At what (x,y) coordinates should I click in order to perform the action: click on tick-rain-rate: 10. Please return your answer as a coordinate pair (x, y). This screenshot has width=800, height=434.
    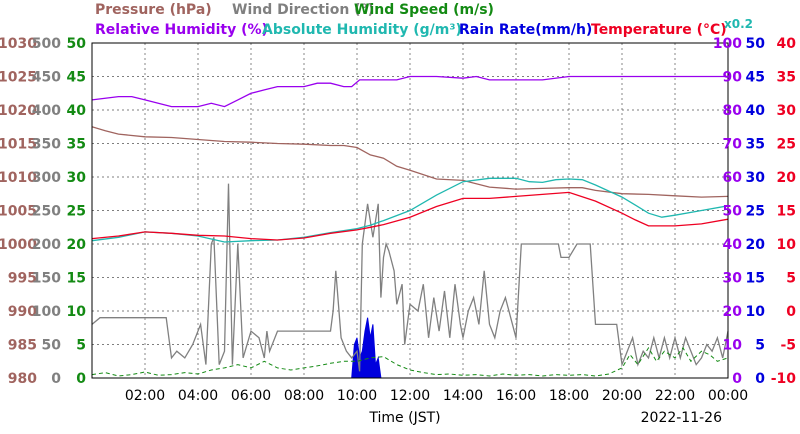
    Looking at the image, I should click on (756, 312).